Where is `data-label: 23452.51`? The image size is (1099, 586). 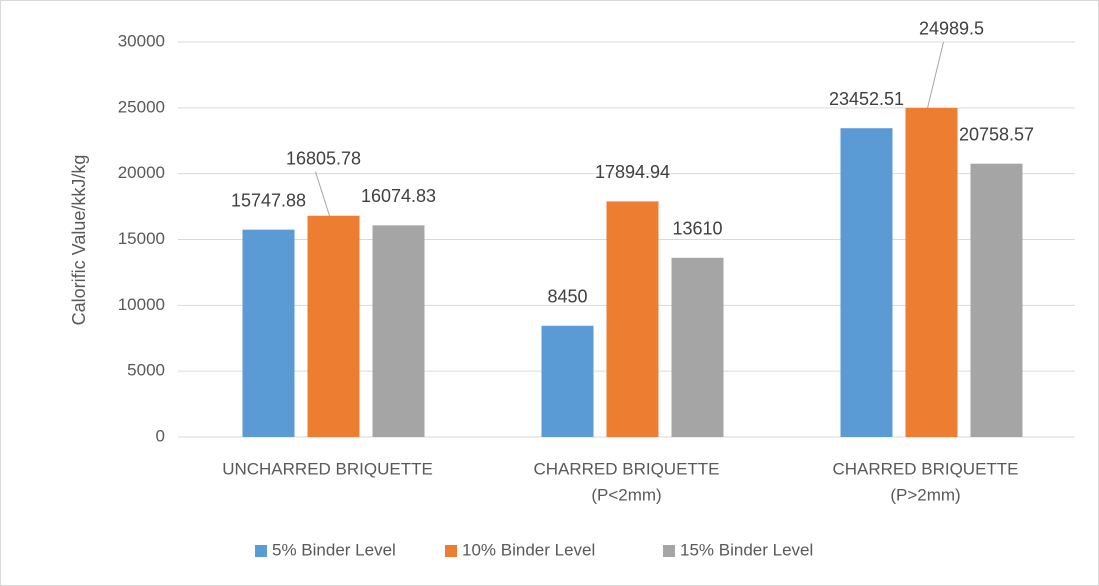
data-label: 23452.51 is located at coordinates (866, 99).